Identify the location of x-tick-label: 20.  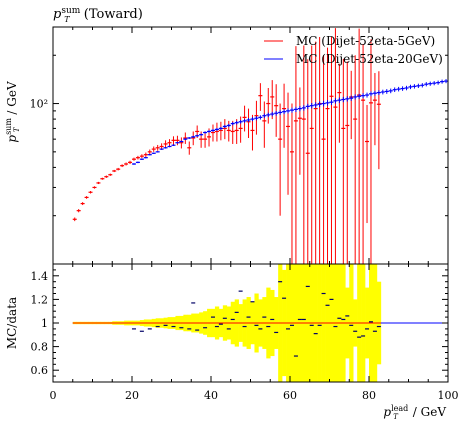
(132, 395).